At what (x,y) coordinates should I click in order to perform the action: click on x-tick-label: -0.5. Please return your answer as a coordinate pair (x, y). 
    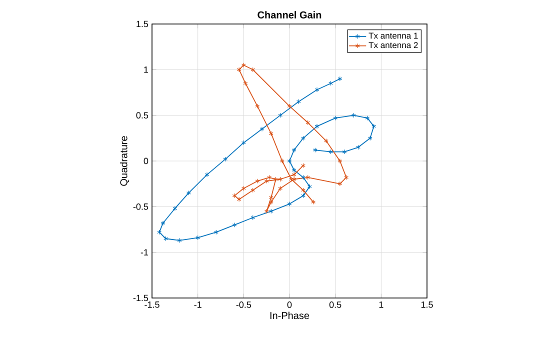
    Looking at the image, I should click on (244, 305).